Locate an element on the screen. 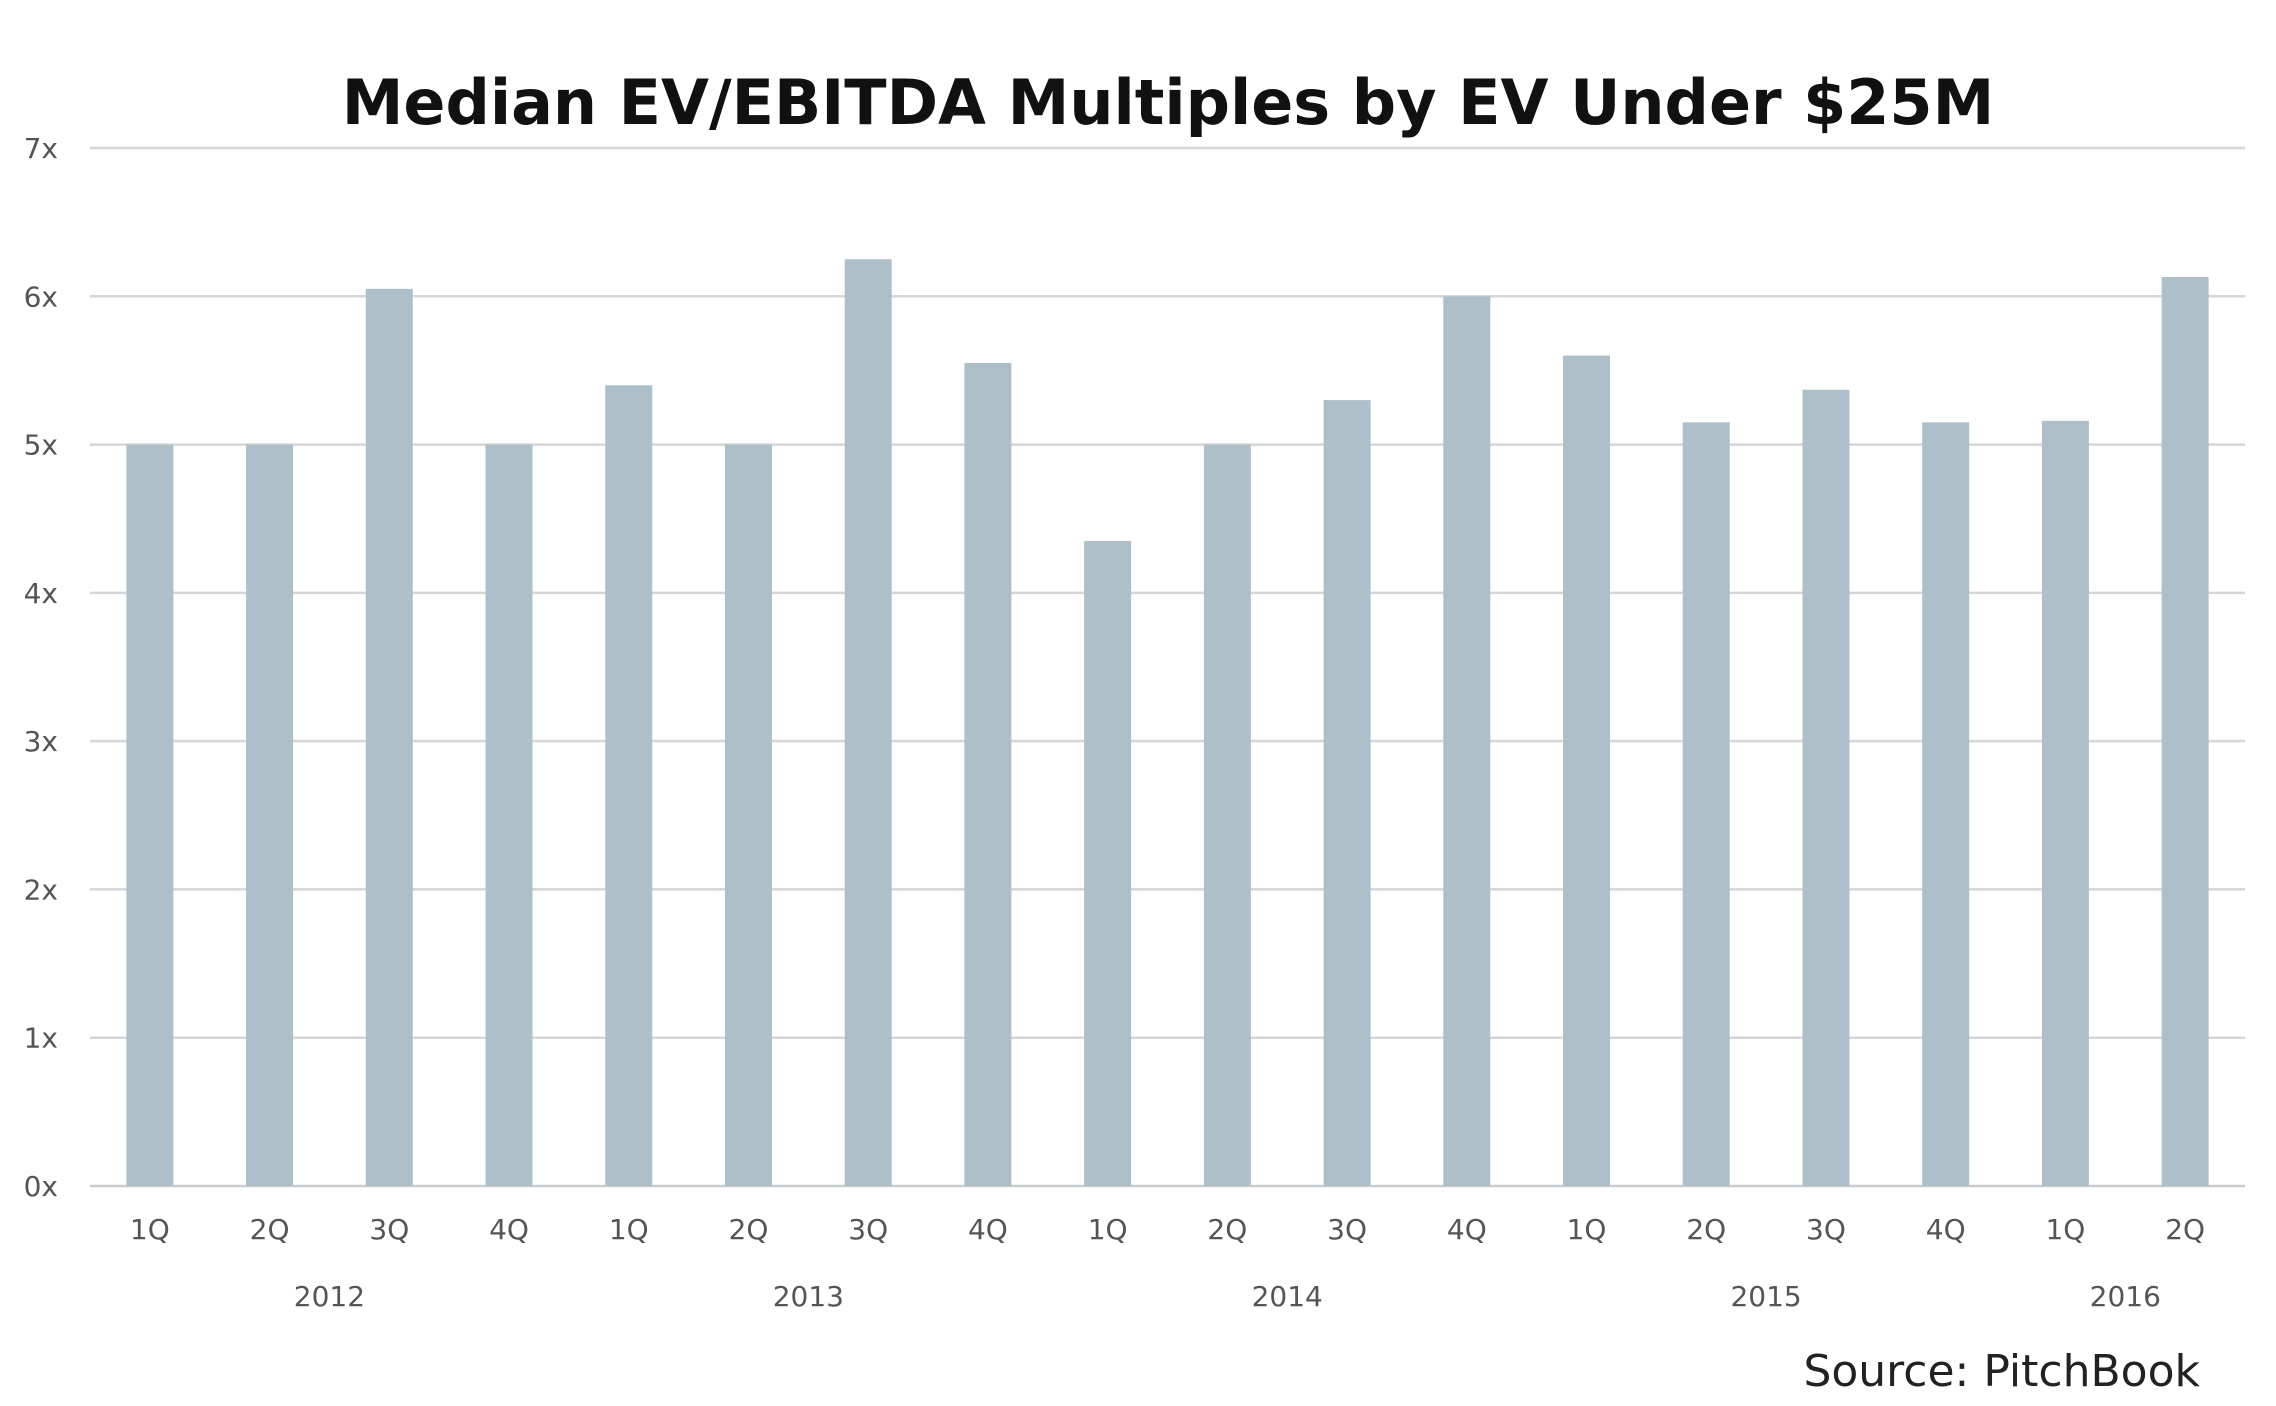 The height and width of the screenshot is (1406, 2276). x-axis-category-labels: 1Q 2Q 3Q 4Q 1Q 2Q 3Q 4Q 1Q 2Q 3Q 4Q 1Q 2Q 3Q 4Q 1Q 2Q is located at coordinates (1167, 1229).